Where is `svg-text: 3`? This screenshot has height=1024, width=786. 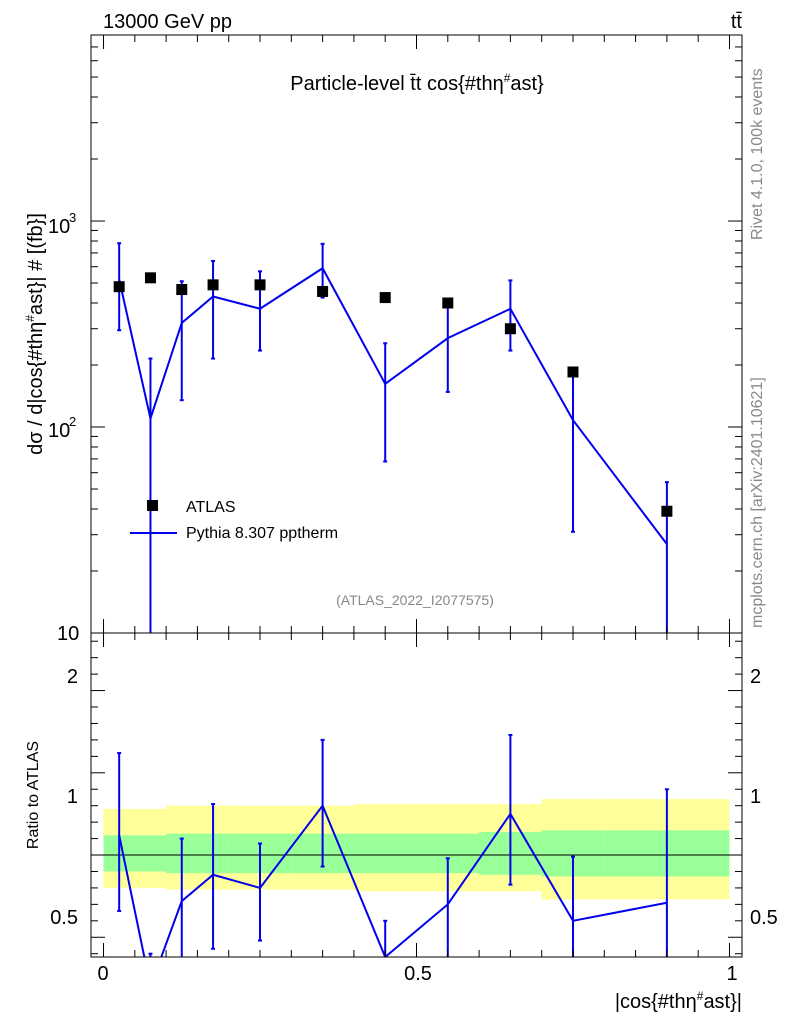
svg-text: 3 is located at coordinates (72, 217).